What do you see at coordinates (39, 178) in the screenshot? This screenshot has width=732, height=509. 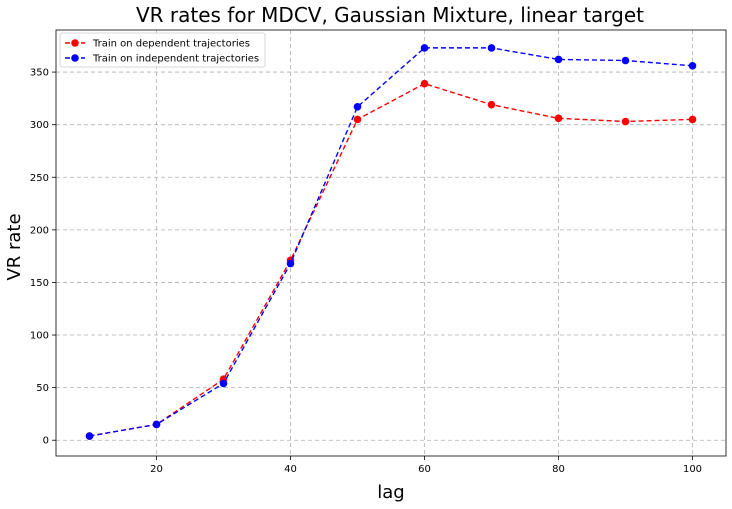 I see `y-tick-label: 250` at bounding box center [39, 178].